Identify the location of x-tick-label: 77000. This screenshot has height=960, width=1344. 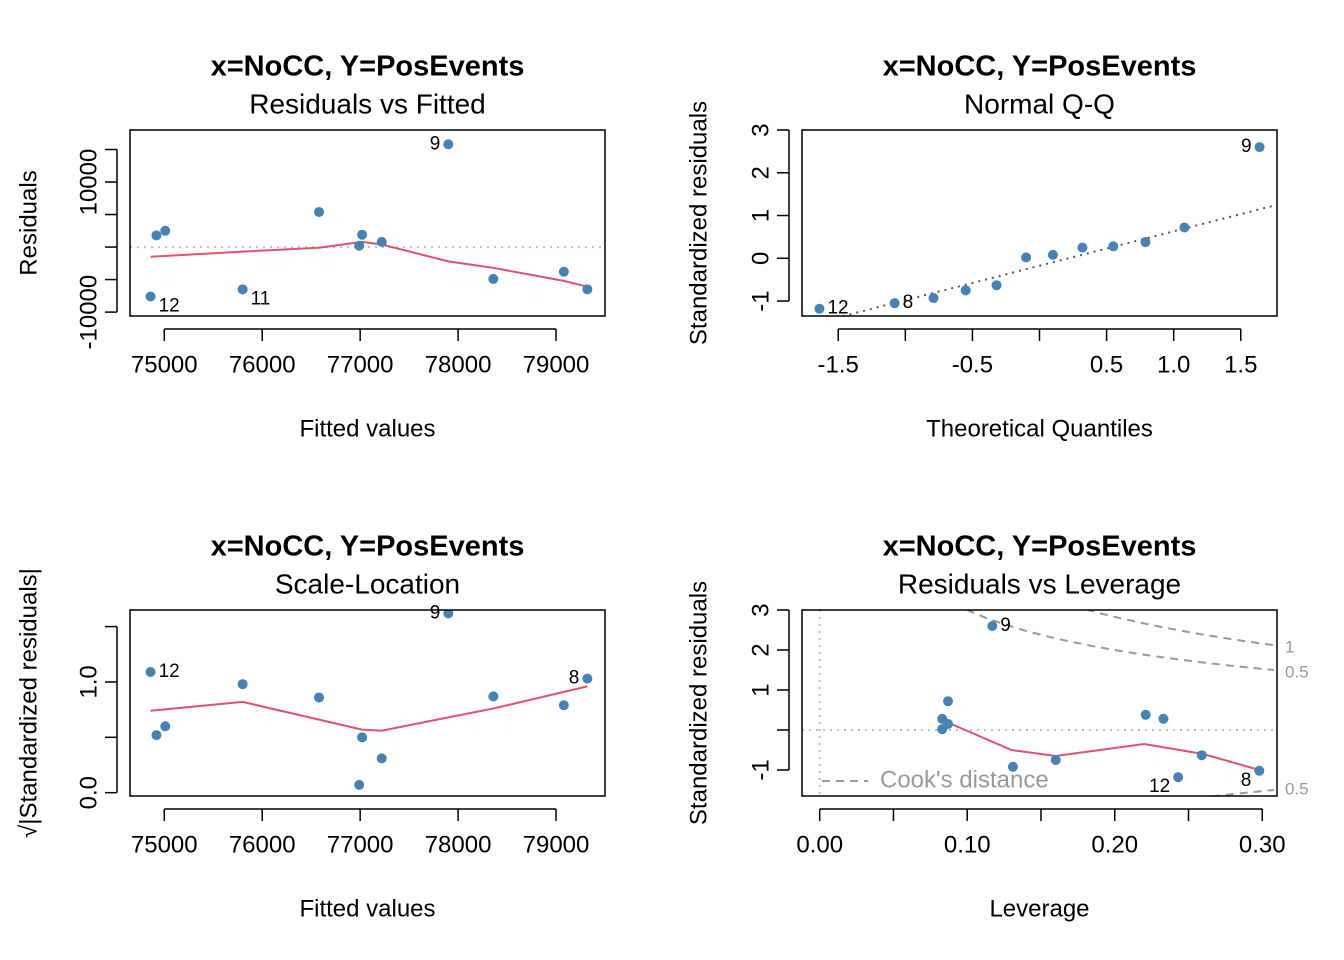
(360, 364).